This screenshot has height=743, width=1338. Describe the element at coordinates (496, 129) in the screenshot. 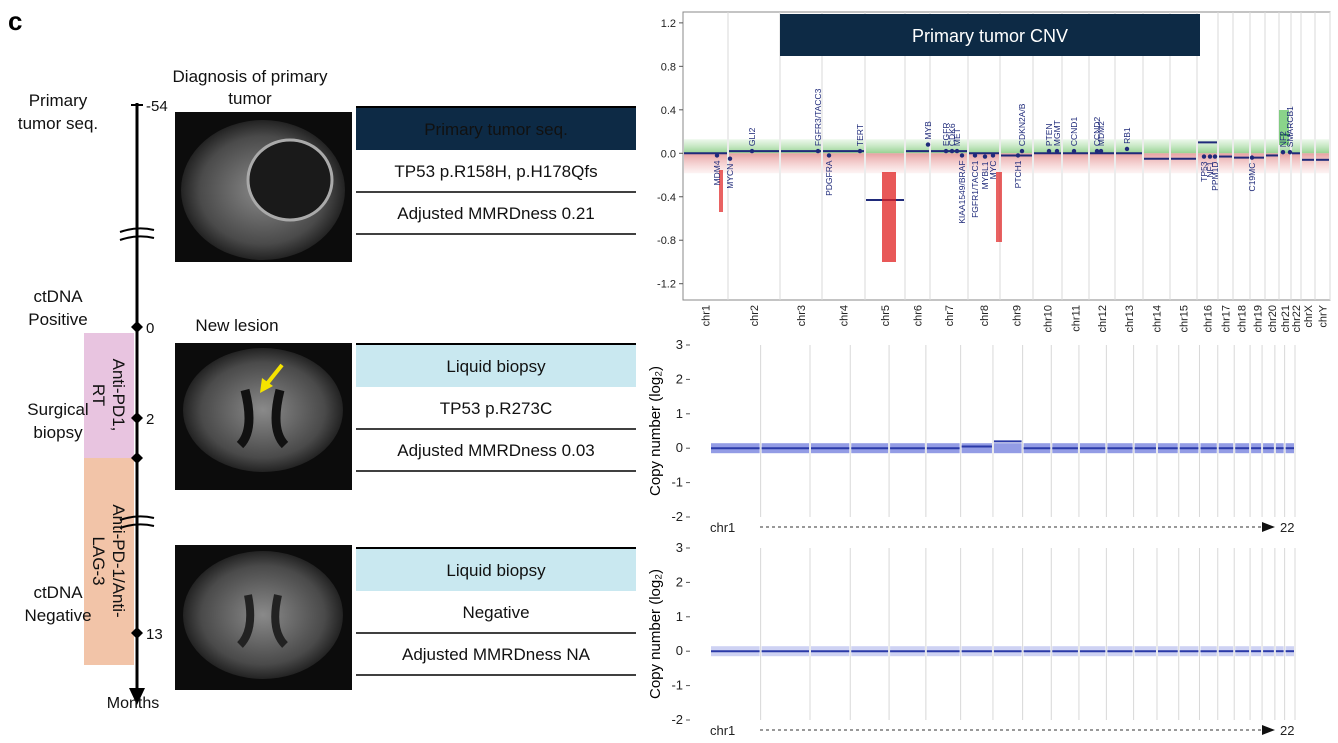

I see `table-header-text: Primary tumor seq.` at that location.